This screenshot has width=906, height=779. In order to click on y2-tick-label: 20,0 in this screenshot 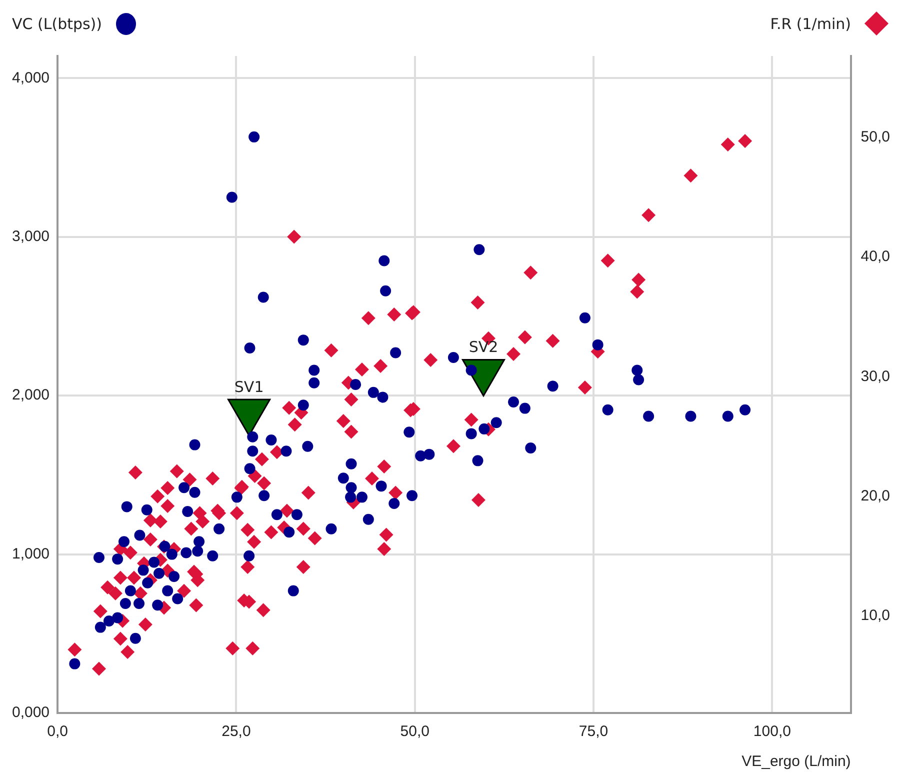, I will do `click(875, 496)`.